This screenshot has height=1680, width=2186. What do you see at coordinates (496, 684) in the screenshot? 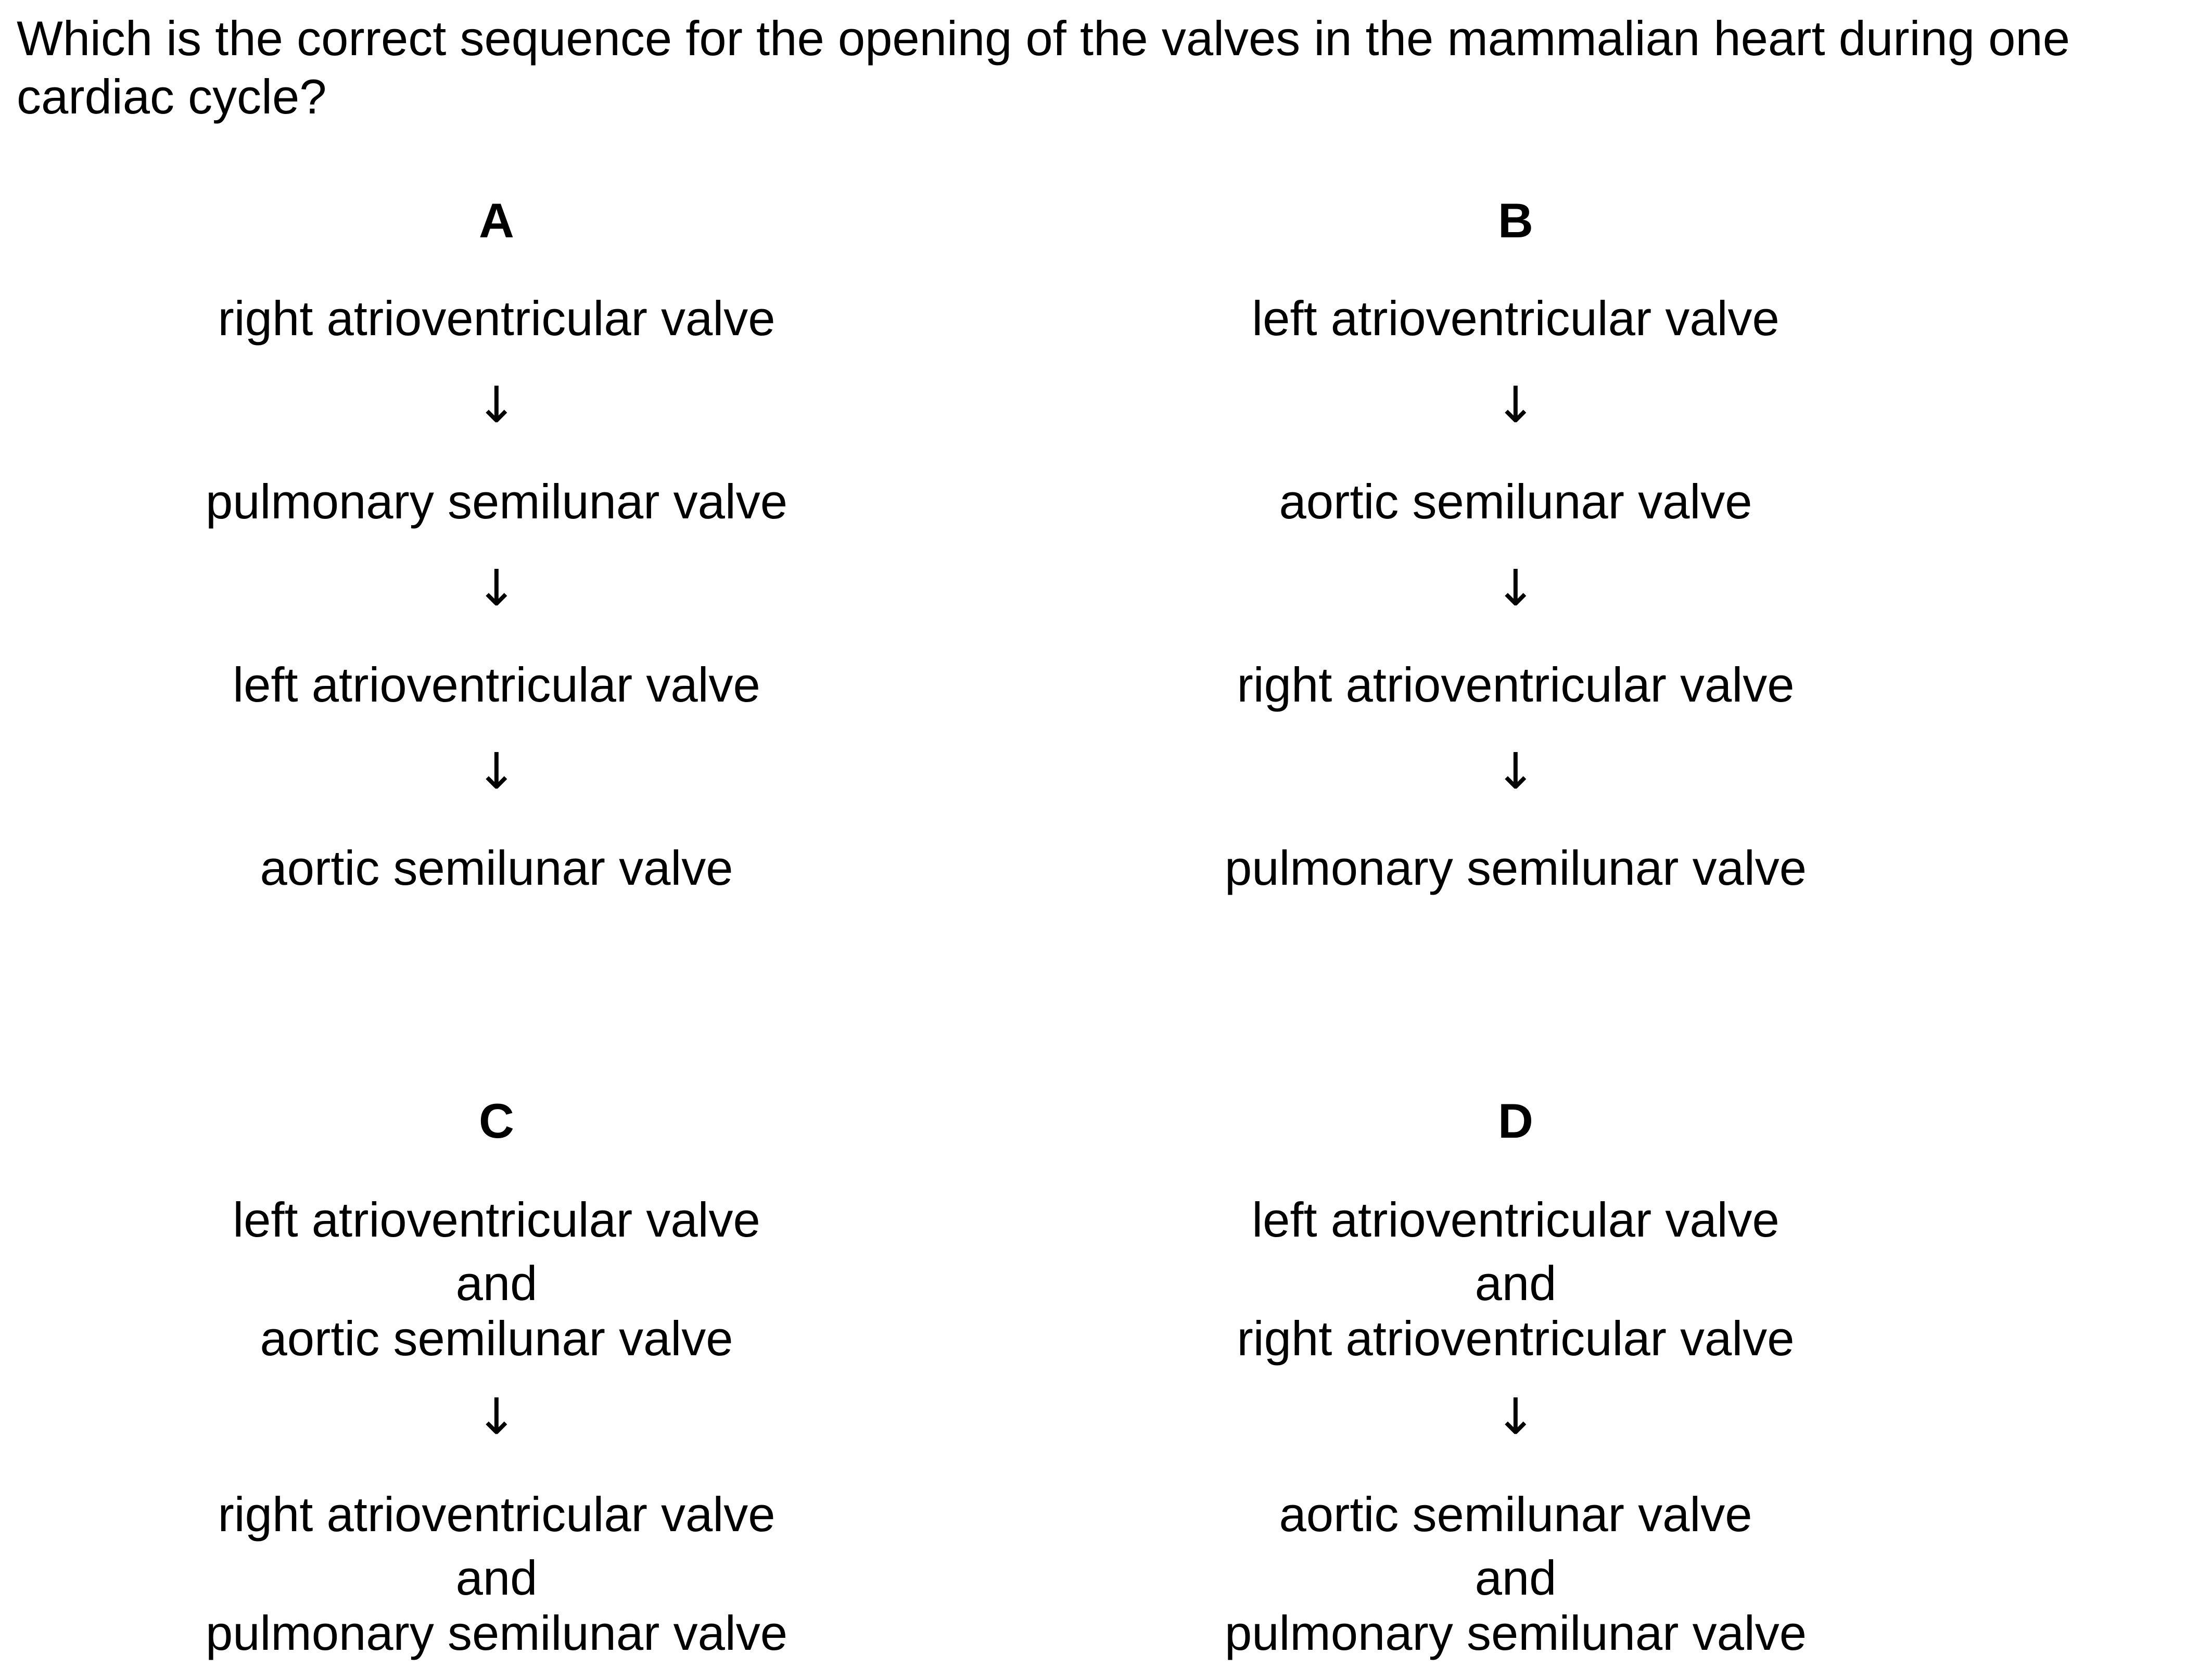
I see `option-a-step-3: left atrioventricular valve` at bounding box center [496, 684].